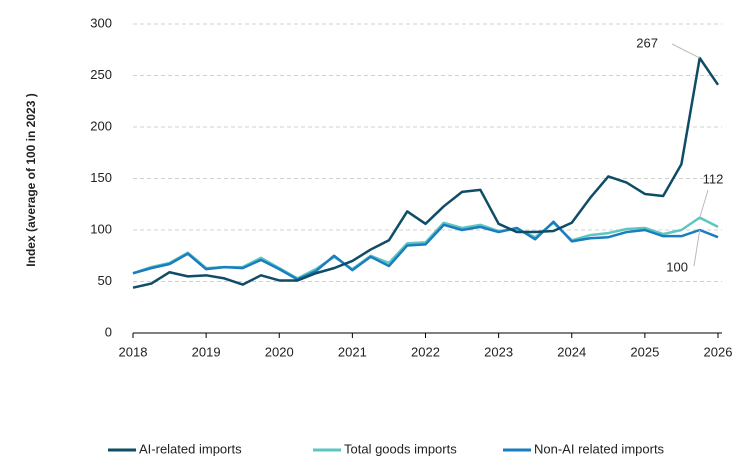  I want to click on y-axis-label: Index (average of 100 in 2023 ), so click(31, 179).